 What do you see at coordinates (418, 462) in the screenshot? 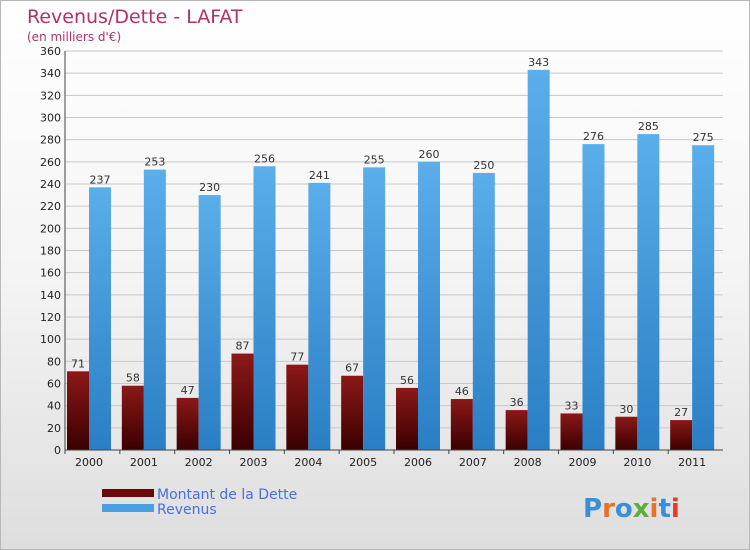
I see `x-tick-label: 2006` at bounding box center [418, 462].